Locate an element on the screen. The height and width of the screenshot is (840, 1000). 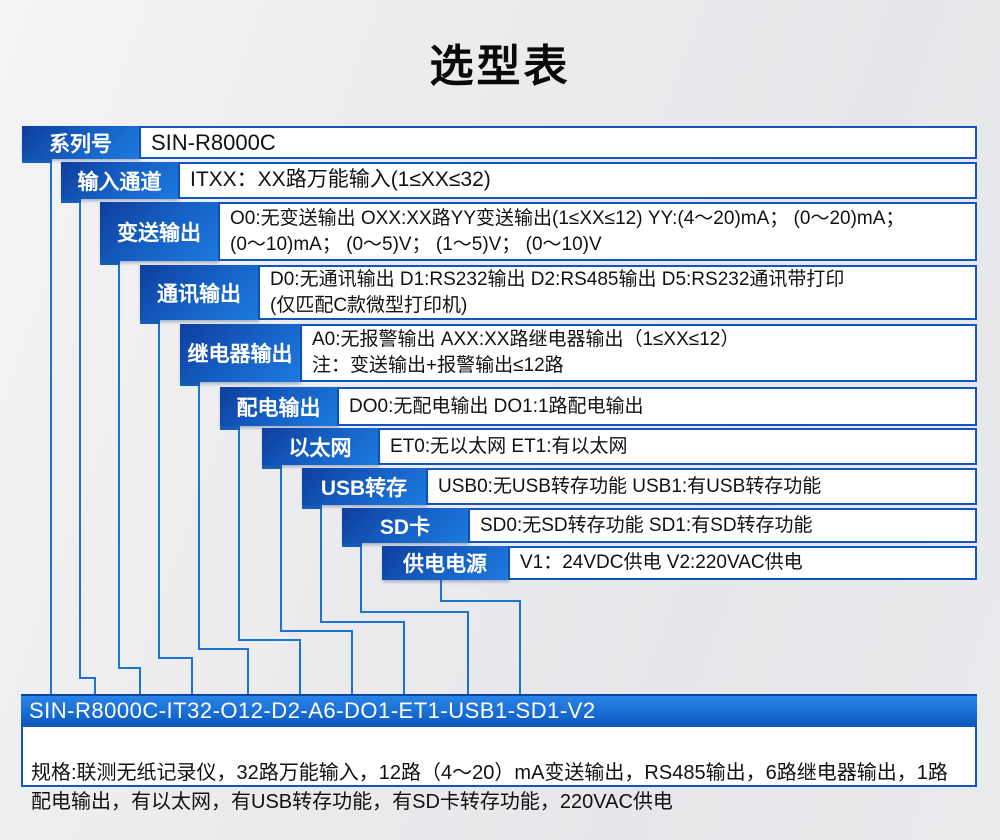
option-content-text: DO0:无配电输出 DO1:1路配电输出 is located at coordinates (496, 406).